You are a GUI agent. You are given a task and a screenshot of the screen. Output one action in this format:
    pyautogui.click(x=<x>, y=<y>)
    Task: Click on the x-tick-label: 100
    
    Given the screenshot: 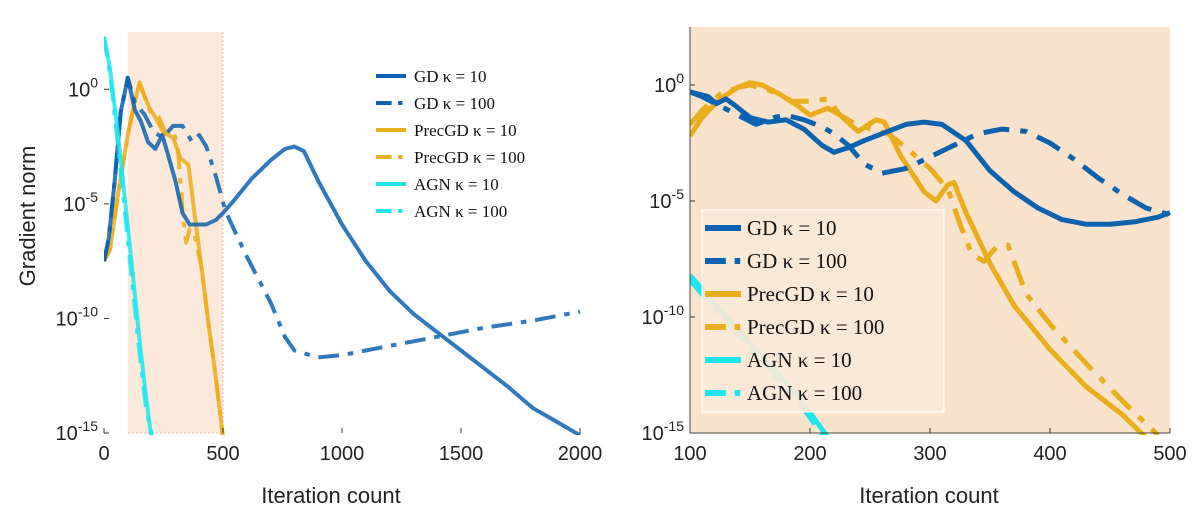 What is the action you would take?
    pyautogui.click(x=689, y=454)
    